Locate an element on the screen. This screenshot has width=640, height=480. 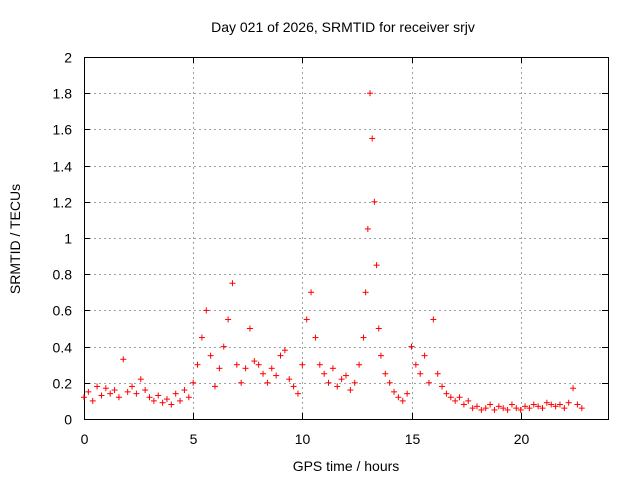
y-tick-label: 0.4 is located at coordinates (63, 348).